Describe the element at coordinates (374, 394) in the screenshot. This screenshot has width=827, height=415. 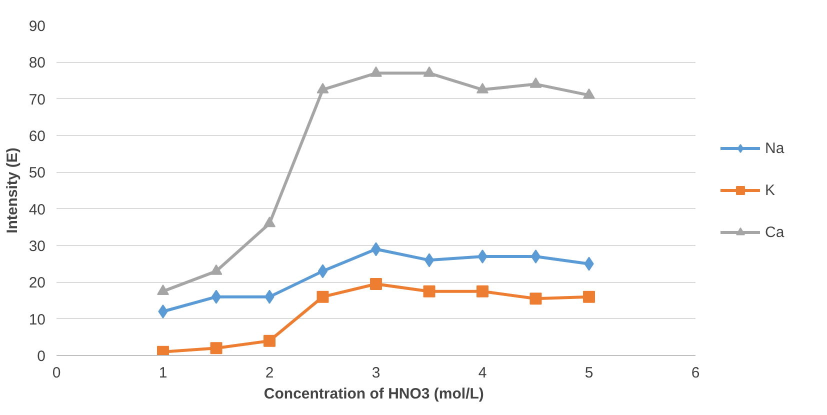
I see `x-axis-title: Concentration of HNO3 (mol/L)` at that location.